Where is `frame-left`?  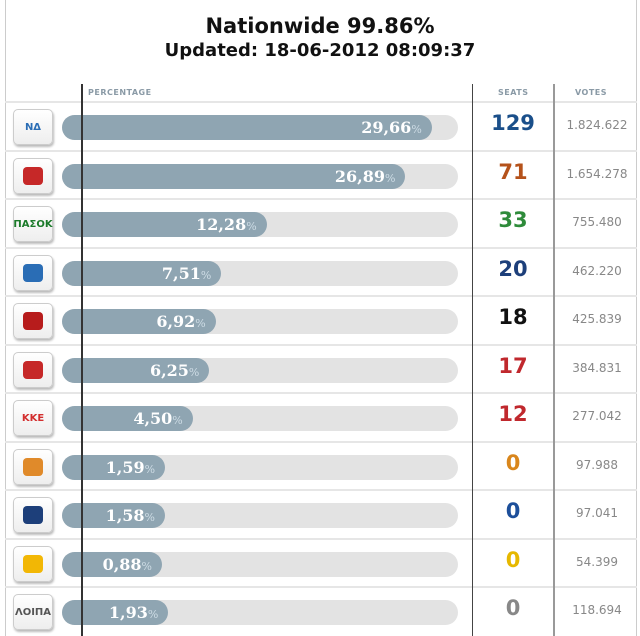
frame-left is located at coordinates (5, 318).